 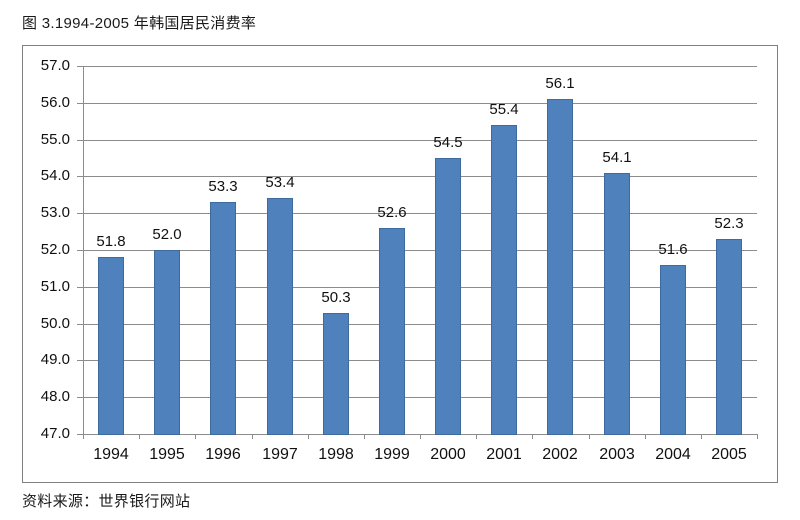 What do you see at coordinates (55, 433) in the screenshot?
I see `y-axis-label: 47.0` at bounding box center [55, 433].